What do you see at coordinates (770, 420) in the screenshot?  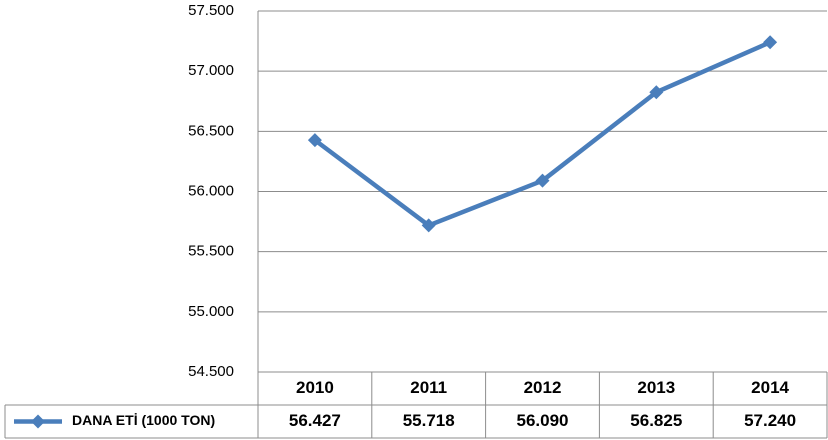 I see `data-label: 57.240` at bounding box center [770, 420].